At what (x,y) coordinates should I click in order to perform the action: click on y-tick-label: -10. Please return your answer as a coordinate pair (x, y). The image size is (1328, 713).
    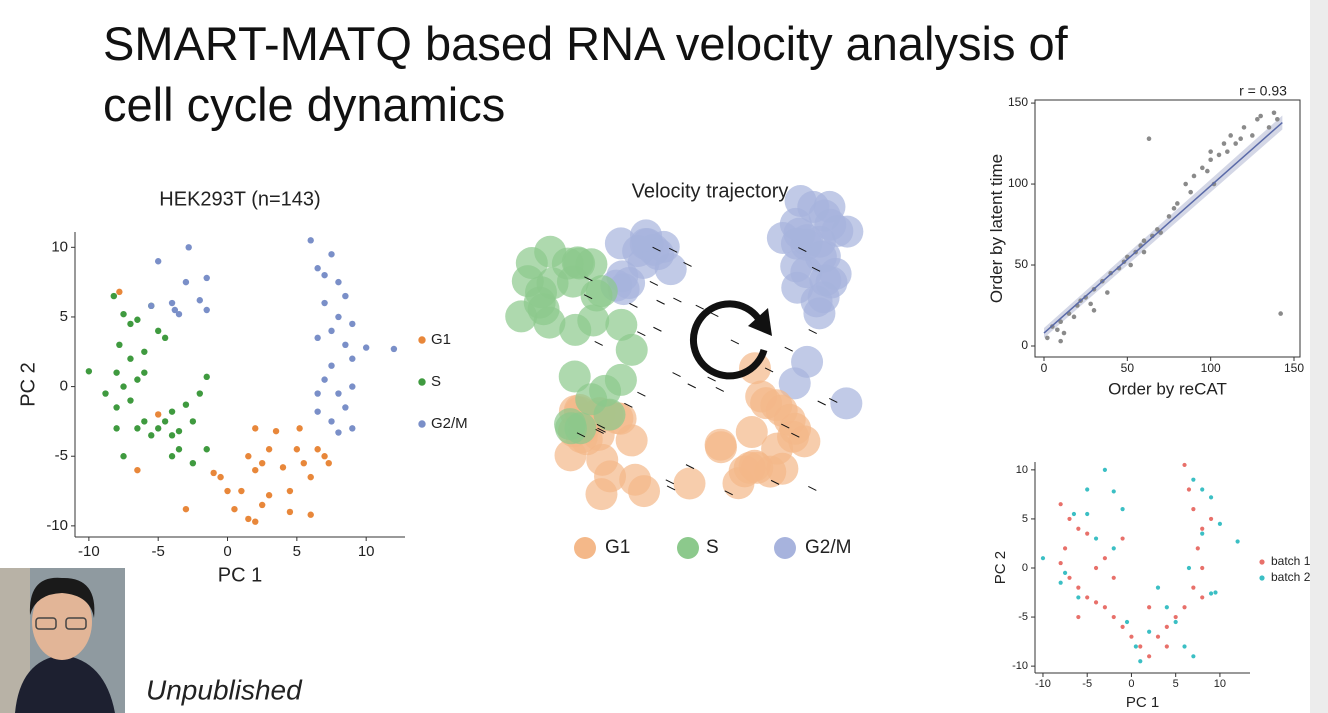
    Looking at the image, I should click on (1020, 666).